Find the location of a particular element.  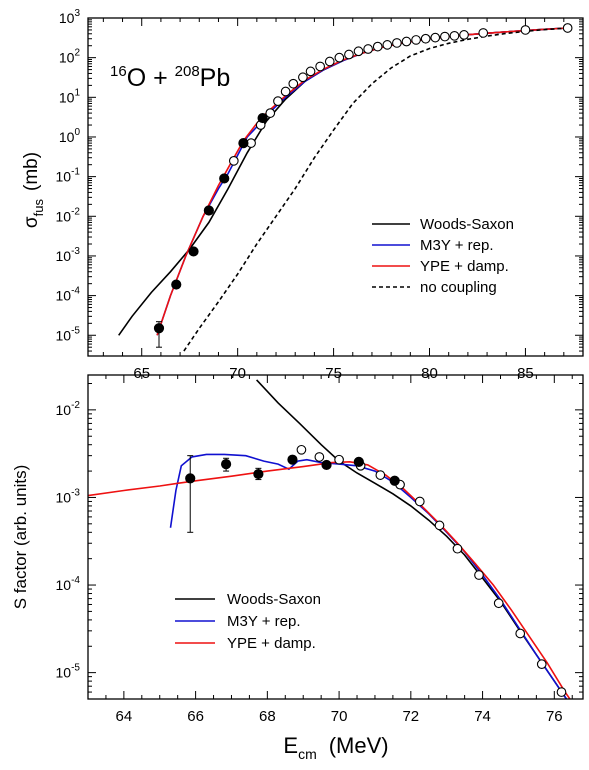

x-tick-label: 76 is located at coordinates (554, 716).